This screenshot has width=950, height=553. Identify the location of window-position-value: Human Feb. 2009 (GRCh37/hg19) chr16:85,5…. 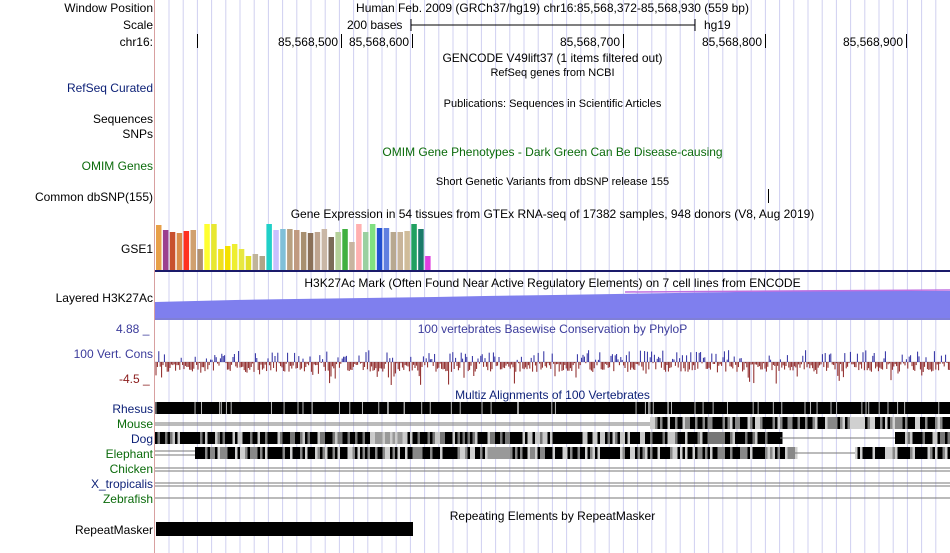
(552, 8).